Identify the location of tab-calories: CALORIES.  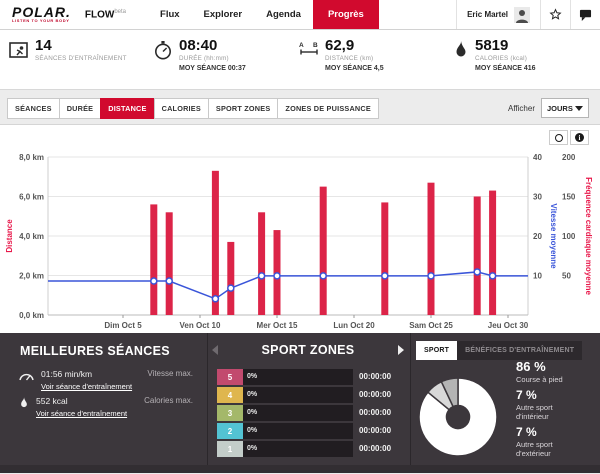
(181, 108).